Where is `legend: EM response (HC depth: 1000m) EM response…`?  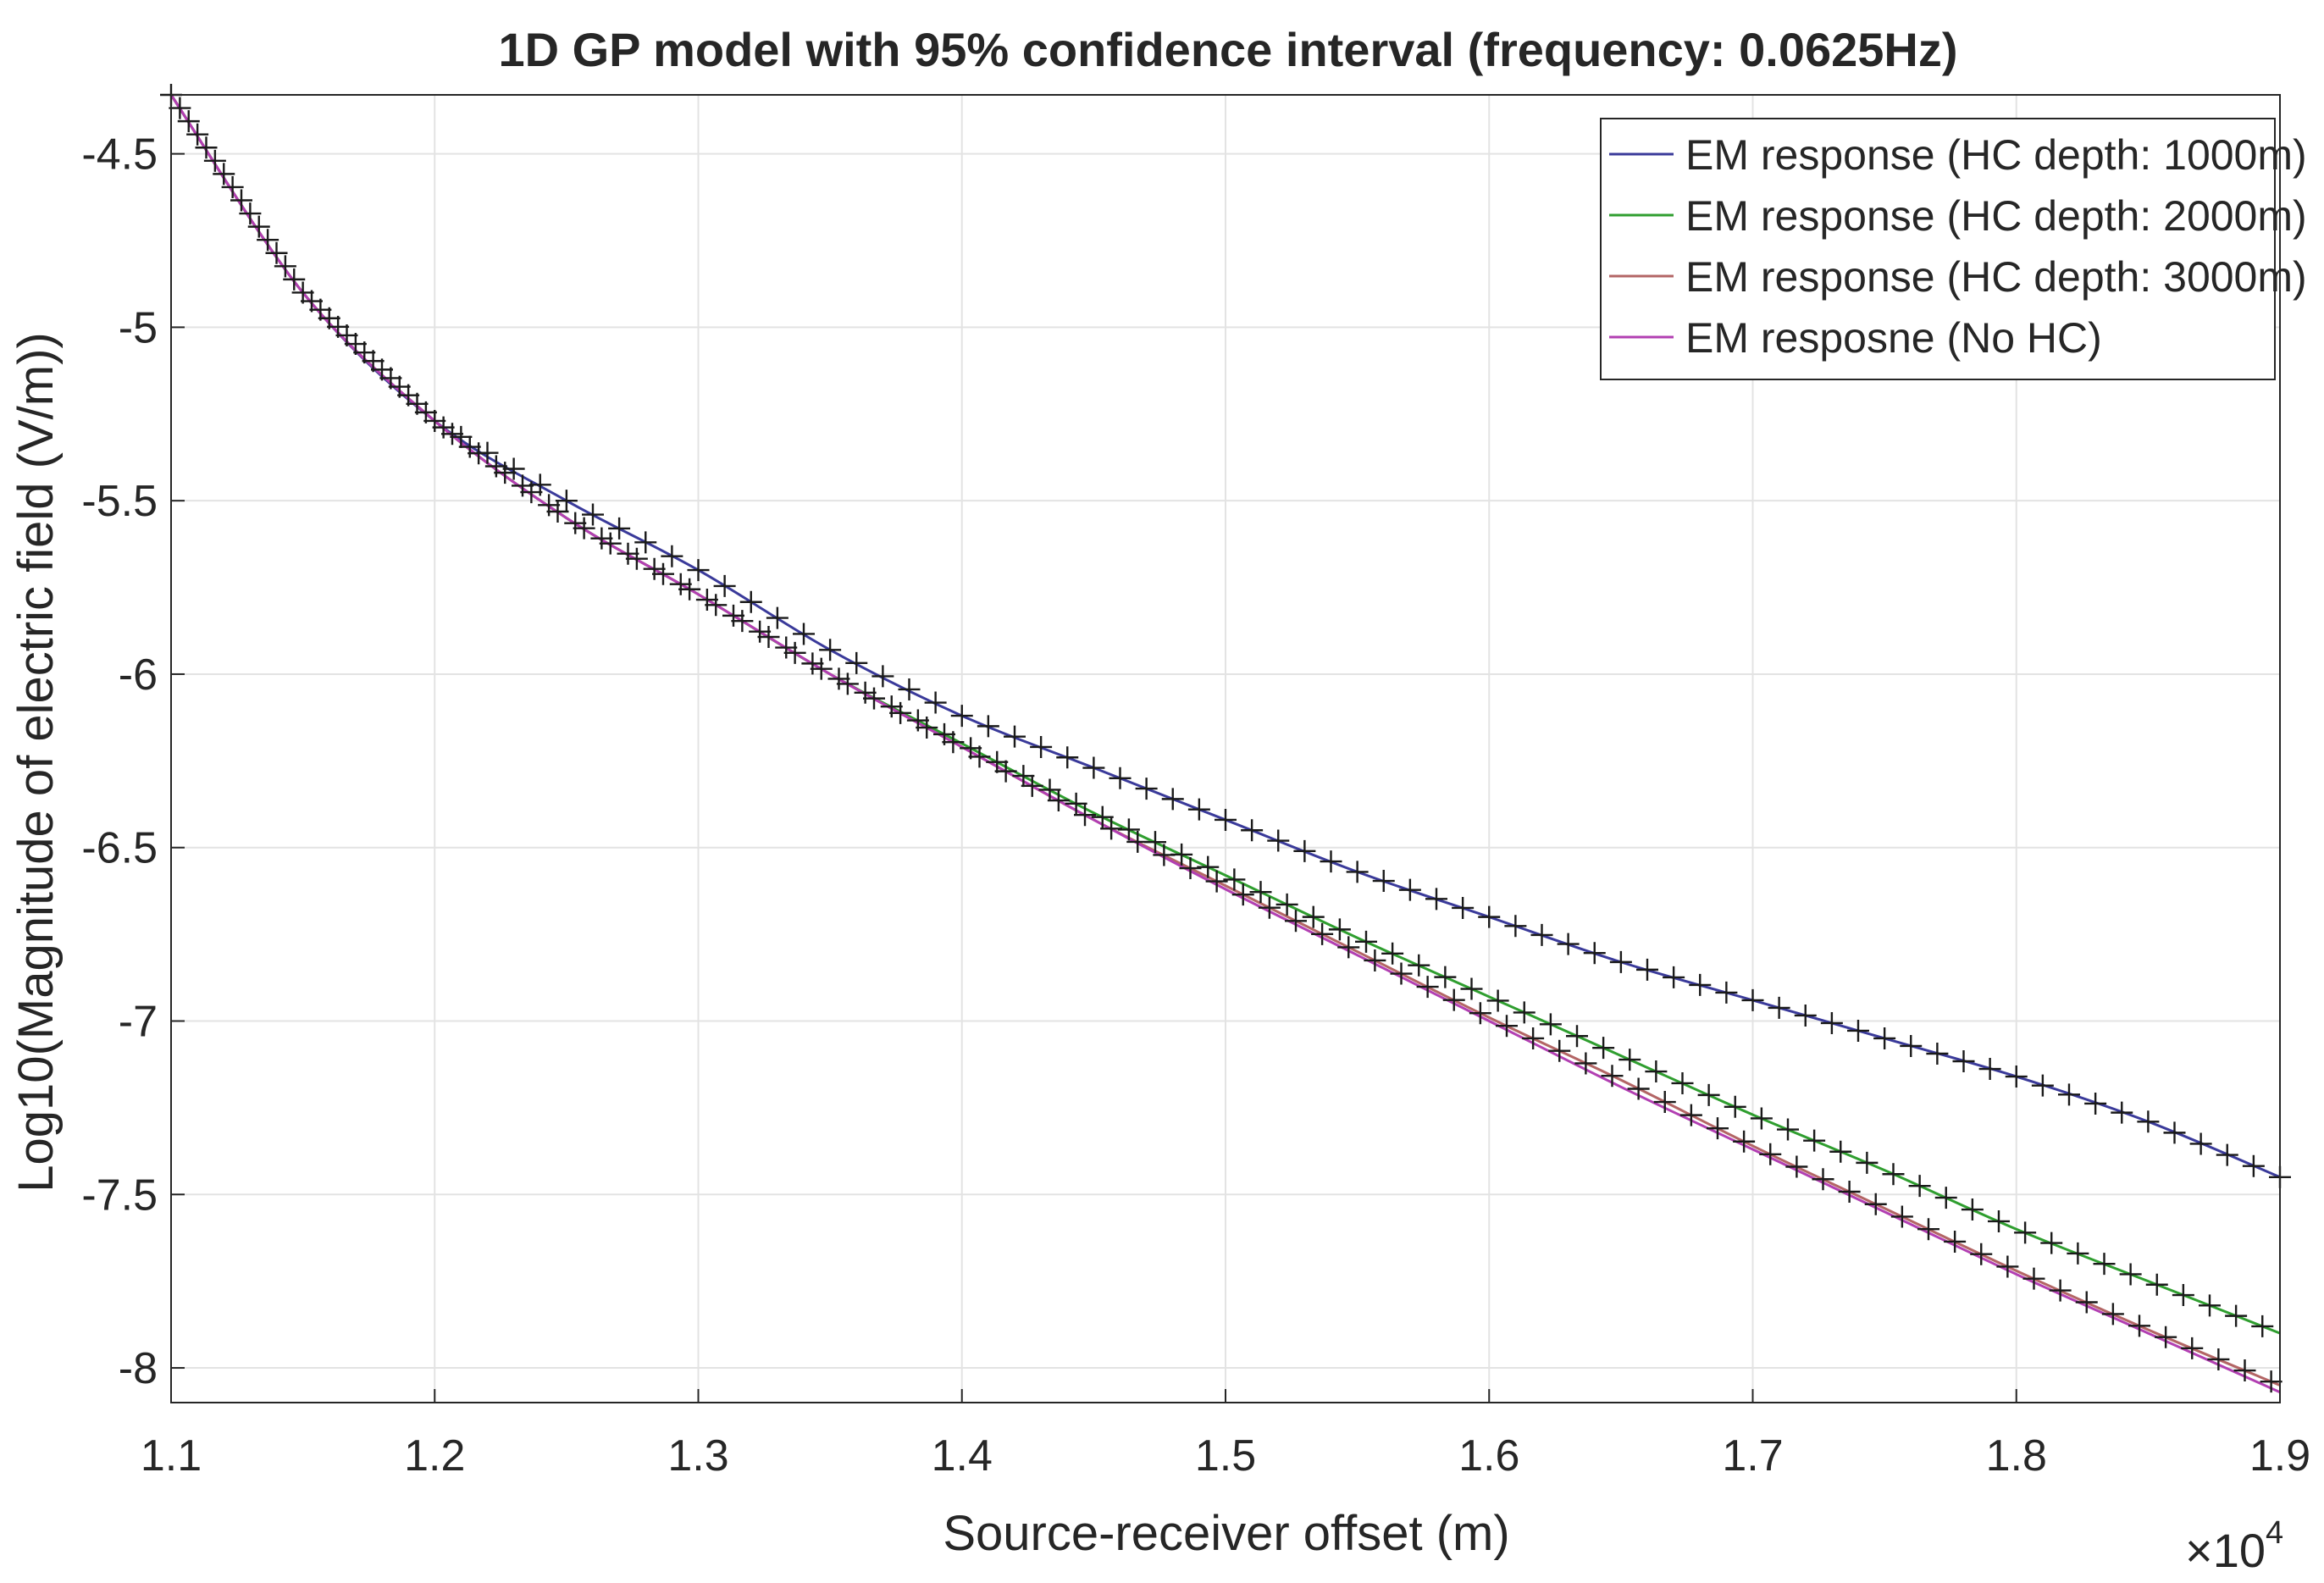
legend: EM response (HC depth: 1000m) EM response… is located at coordinates (1954, 249).